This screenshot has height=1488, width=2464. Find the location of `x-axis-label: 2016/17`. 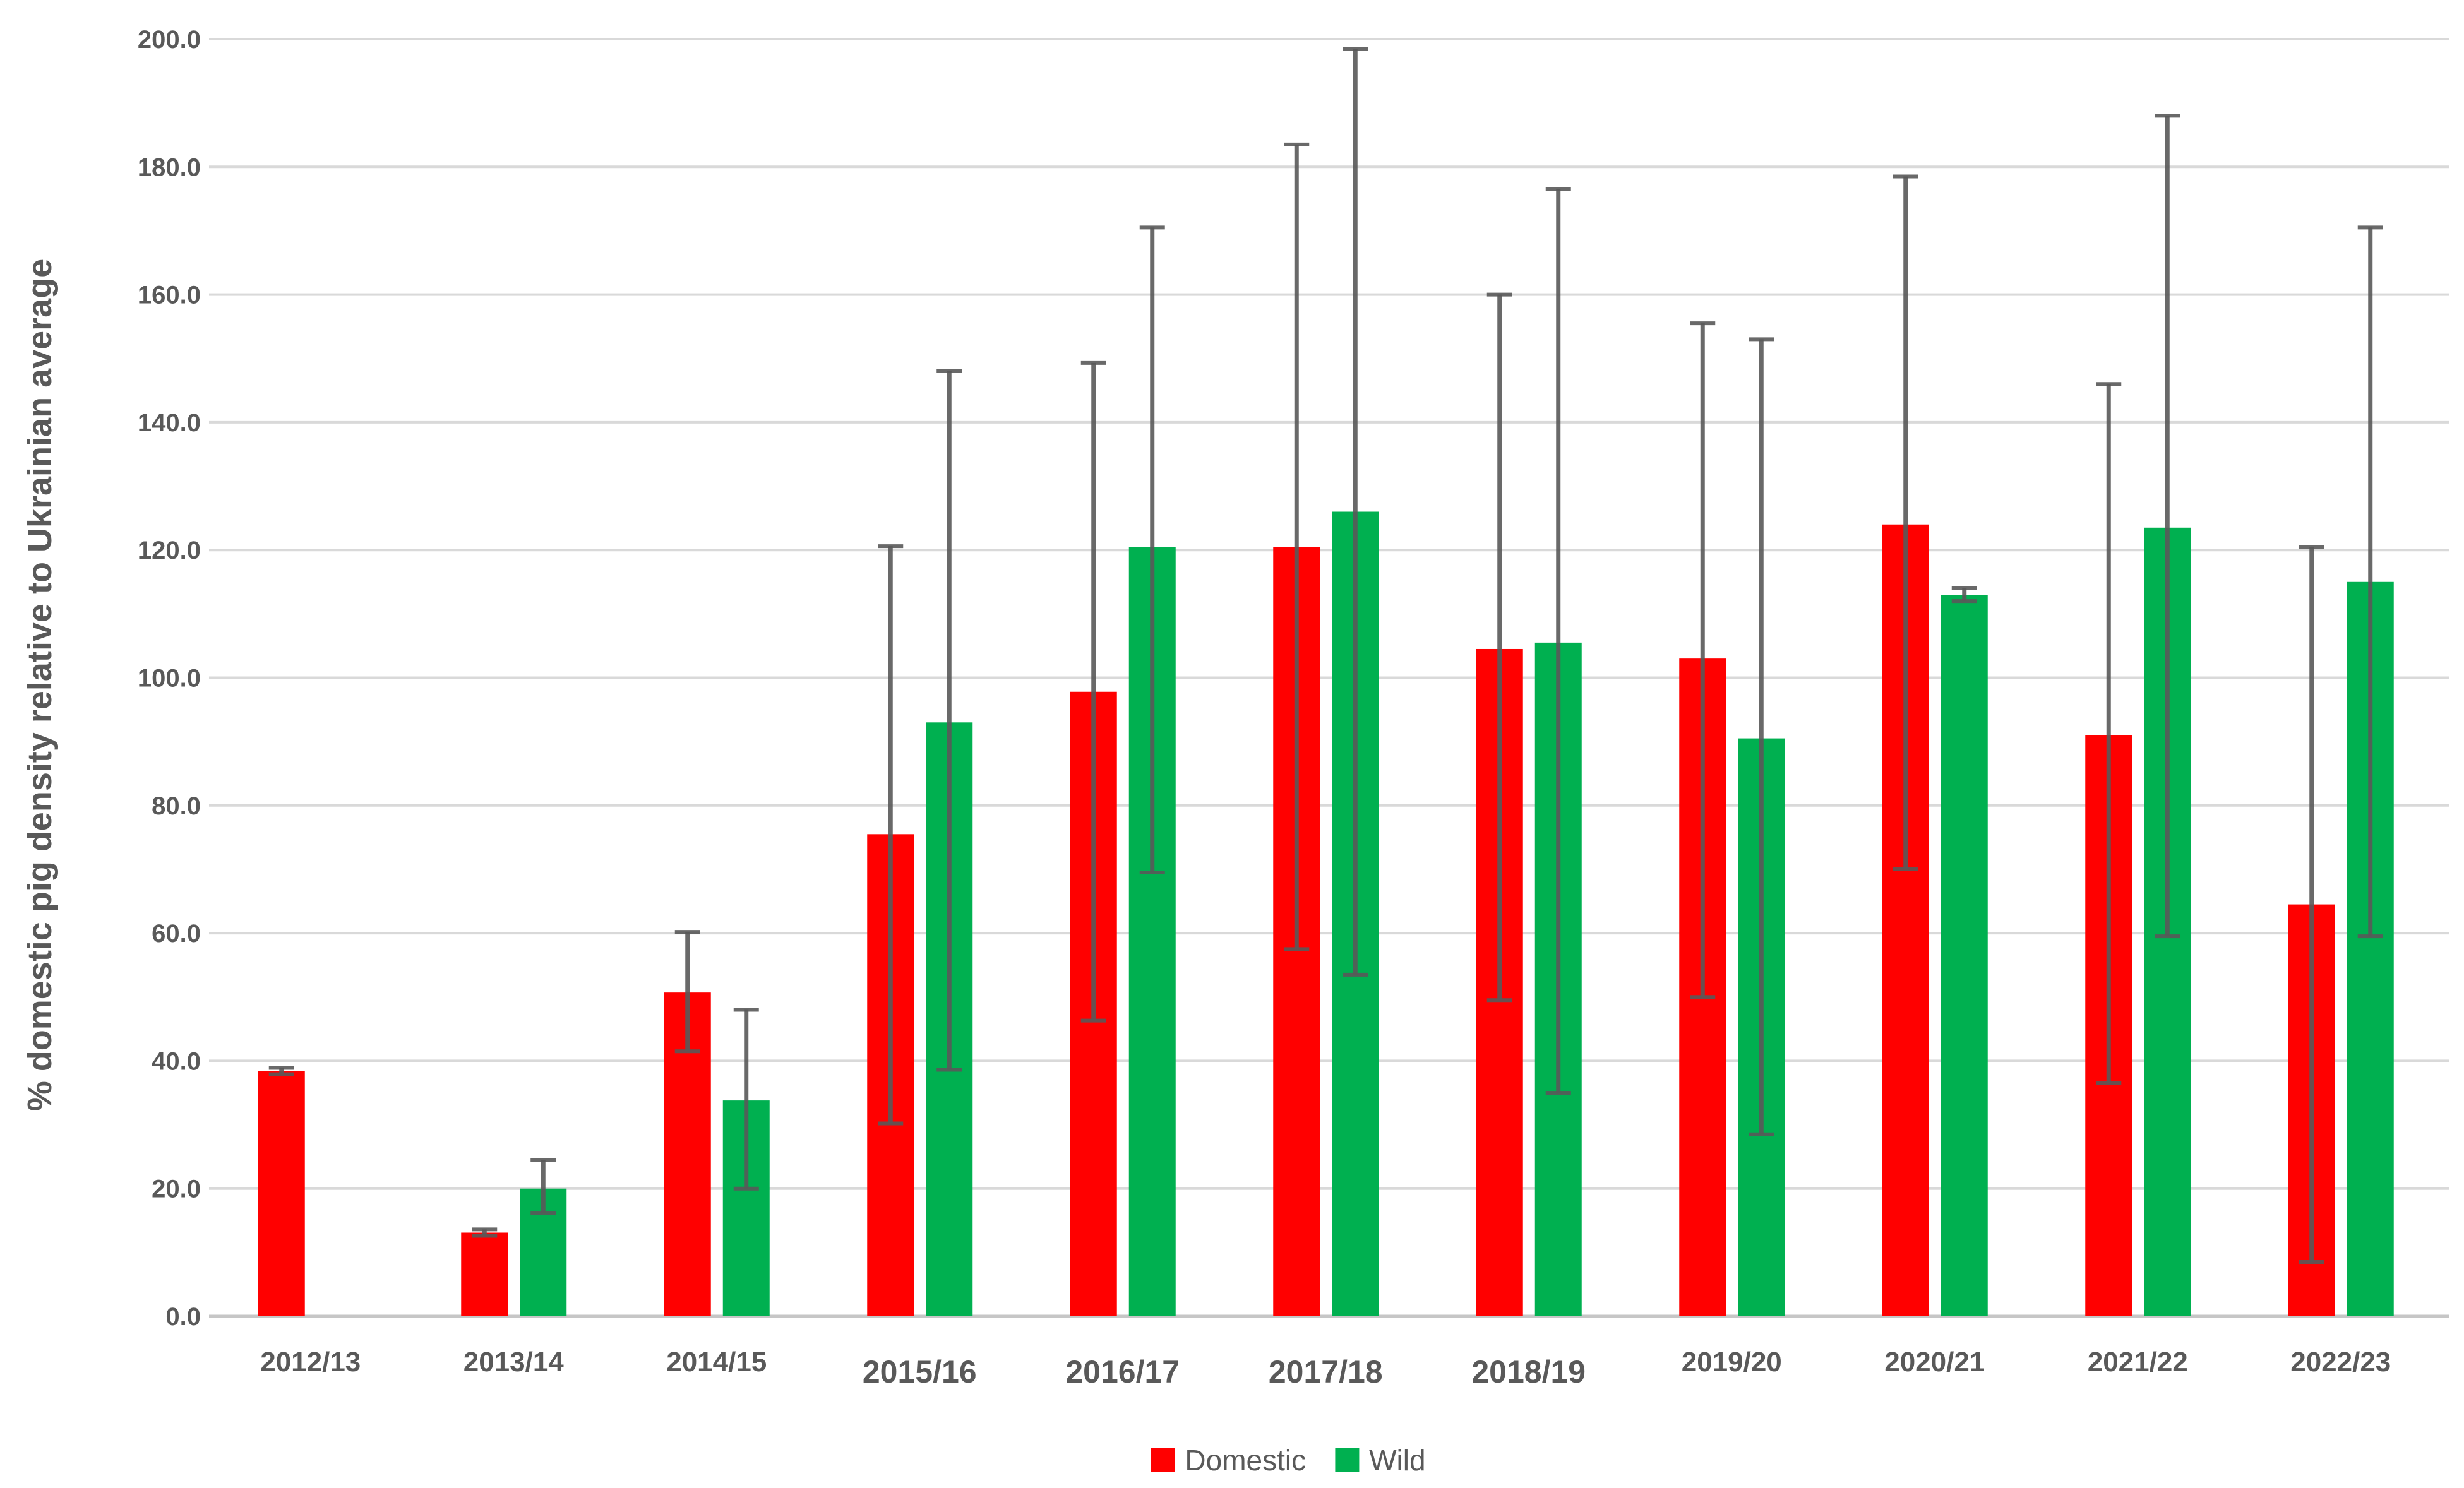

x-axis-label: 2016/17 is located at coordinates (1122, 1372).